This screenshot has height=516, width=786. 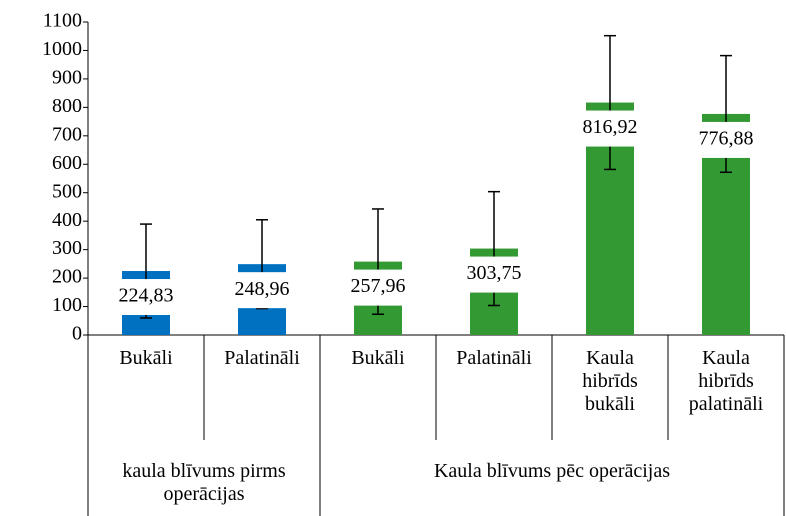 What do you see at coordinates (552, 471) in the screenshot?
I see `group-label: Kaula blīvums pēc operācijas` at bounding box center [552, 471].